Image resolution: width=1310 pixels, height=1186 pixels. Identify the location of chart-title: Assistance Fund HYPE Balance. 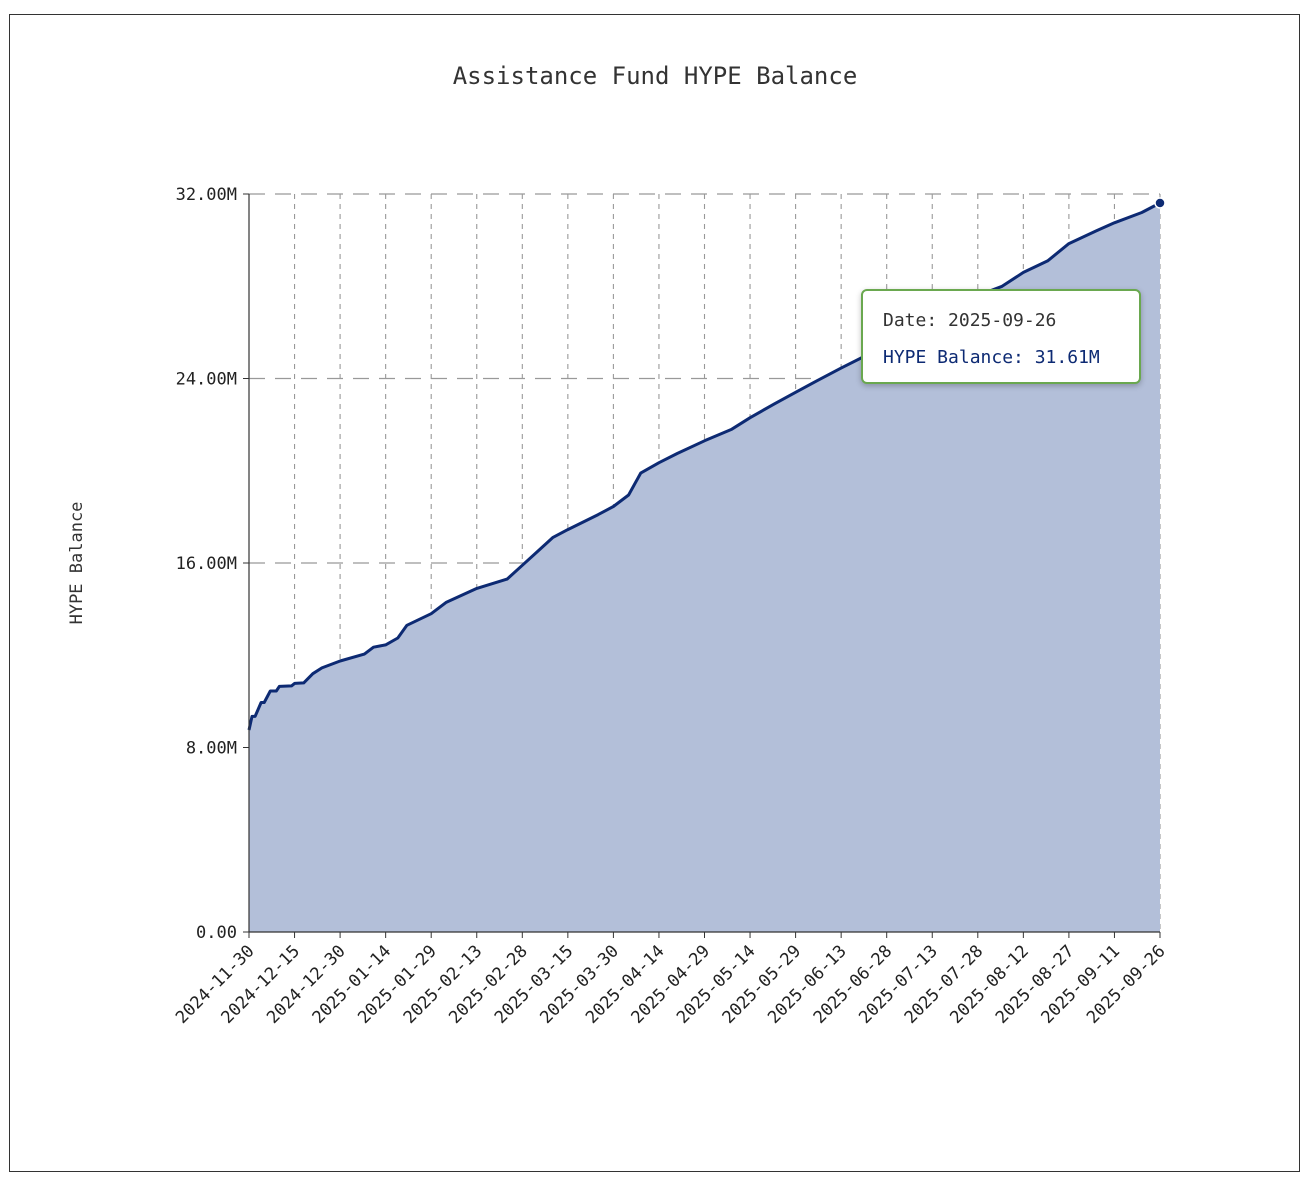
(655, 76).